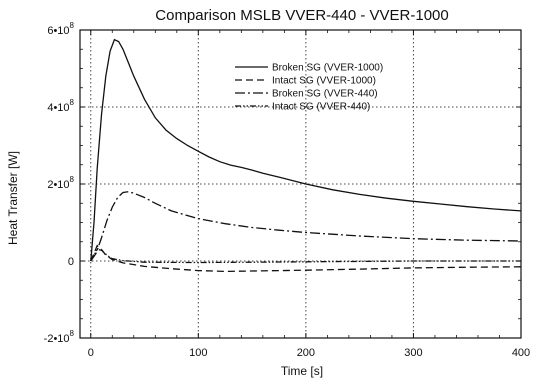  Describe the element at coordinates (301, 15) in the screenshot. I see `chart-title: Comparison MSLB VVER-440 - VVER-1000` at that location.